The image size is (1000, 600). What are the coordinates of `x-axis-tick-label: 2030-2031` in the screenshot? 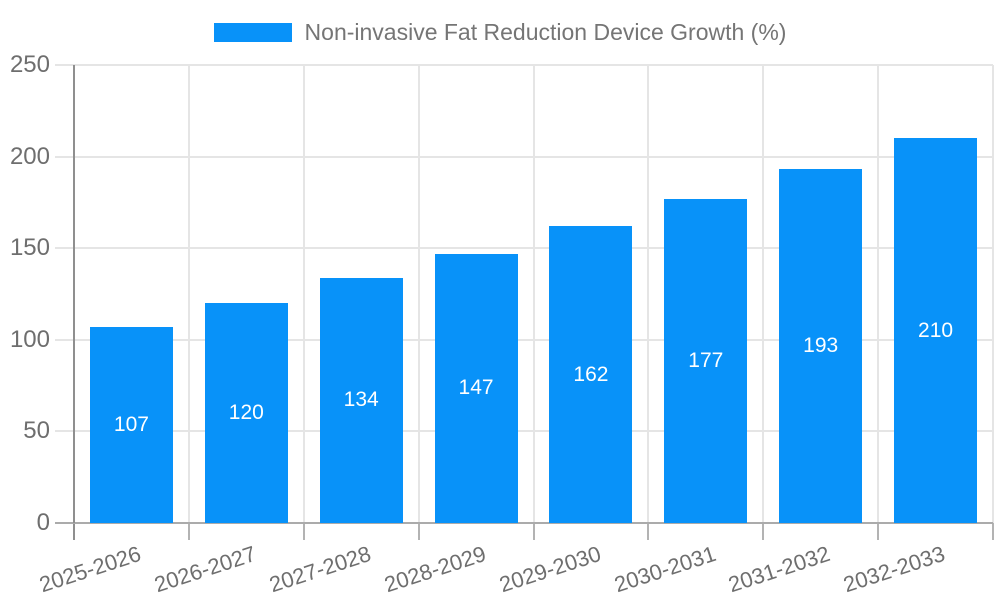 It's located at (664, 569).